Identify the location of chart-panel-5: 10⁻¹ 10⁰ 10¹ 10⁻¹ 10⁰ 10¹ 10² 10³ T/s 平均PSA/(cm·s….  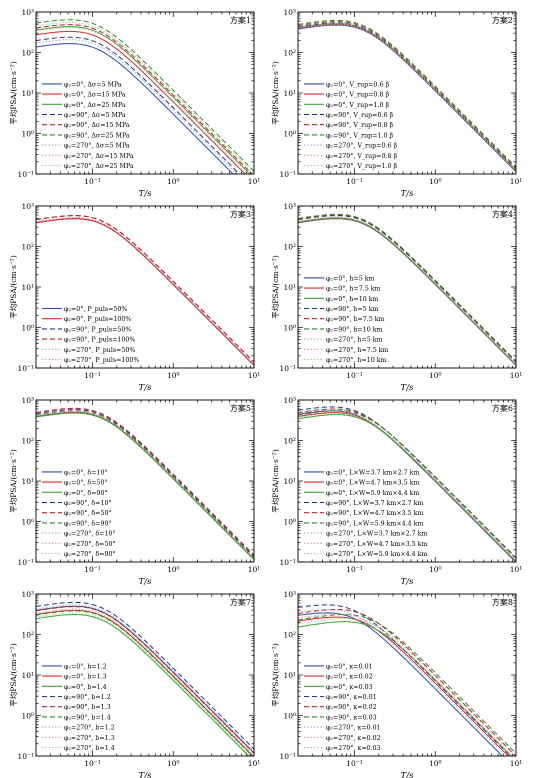
(134, 491).